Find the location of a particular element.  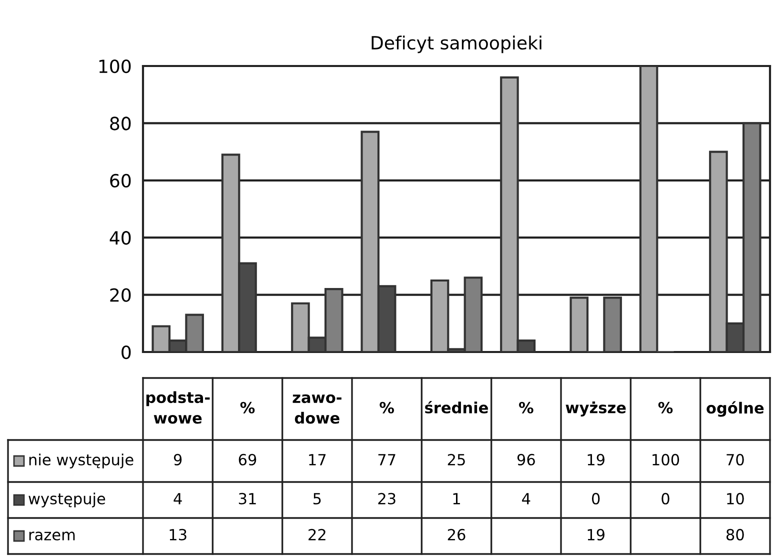

x-tick-label: podsta- wowe is located at coordinates (178, 407).